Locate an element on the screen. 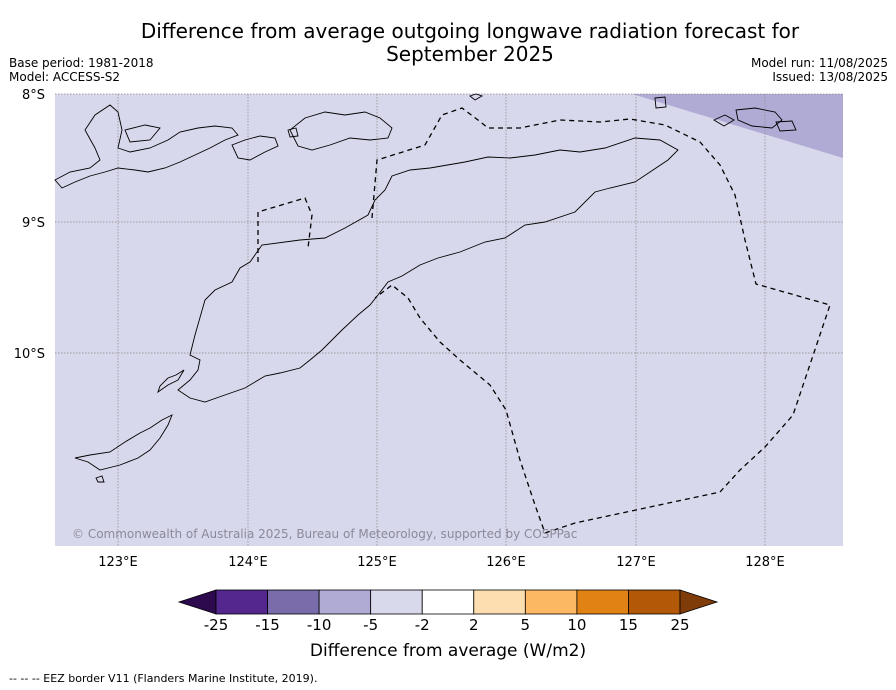 This screenshot has width=896, height=690. issued-date: Issued: 13/08/2025 is located at coordinates (830, 77).